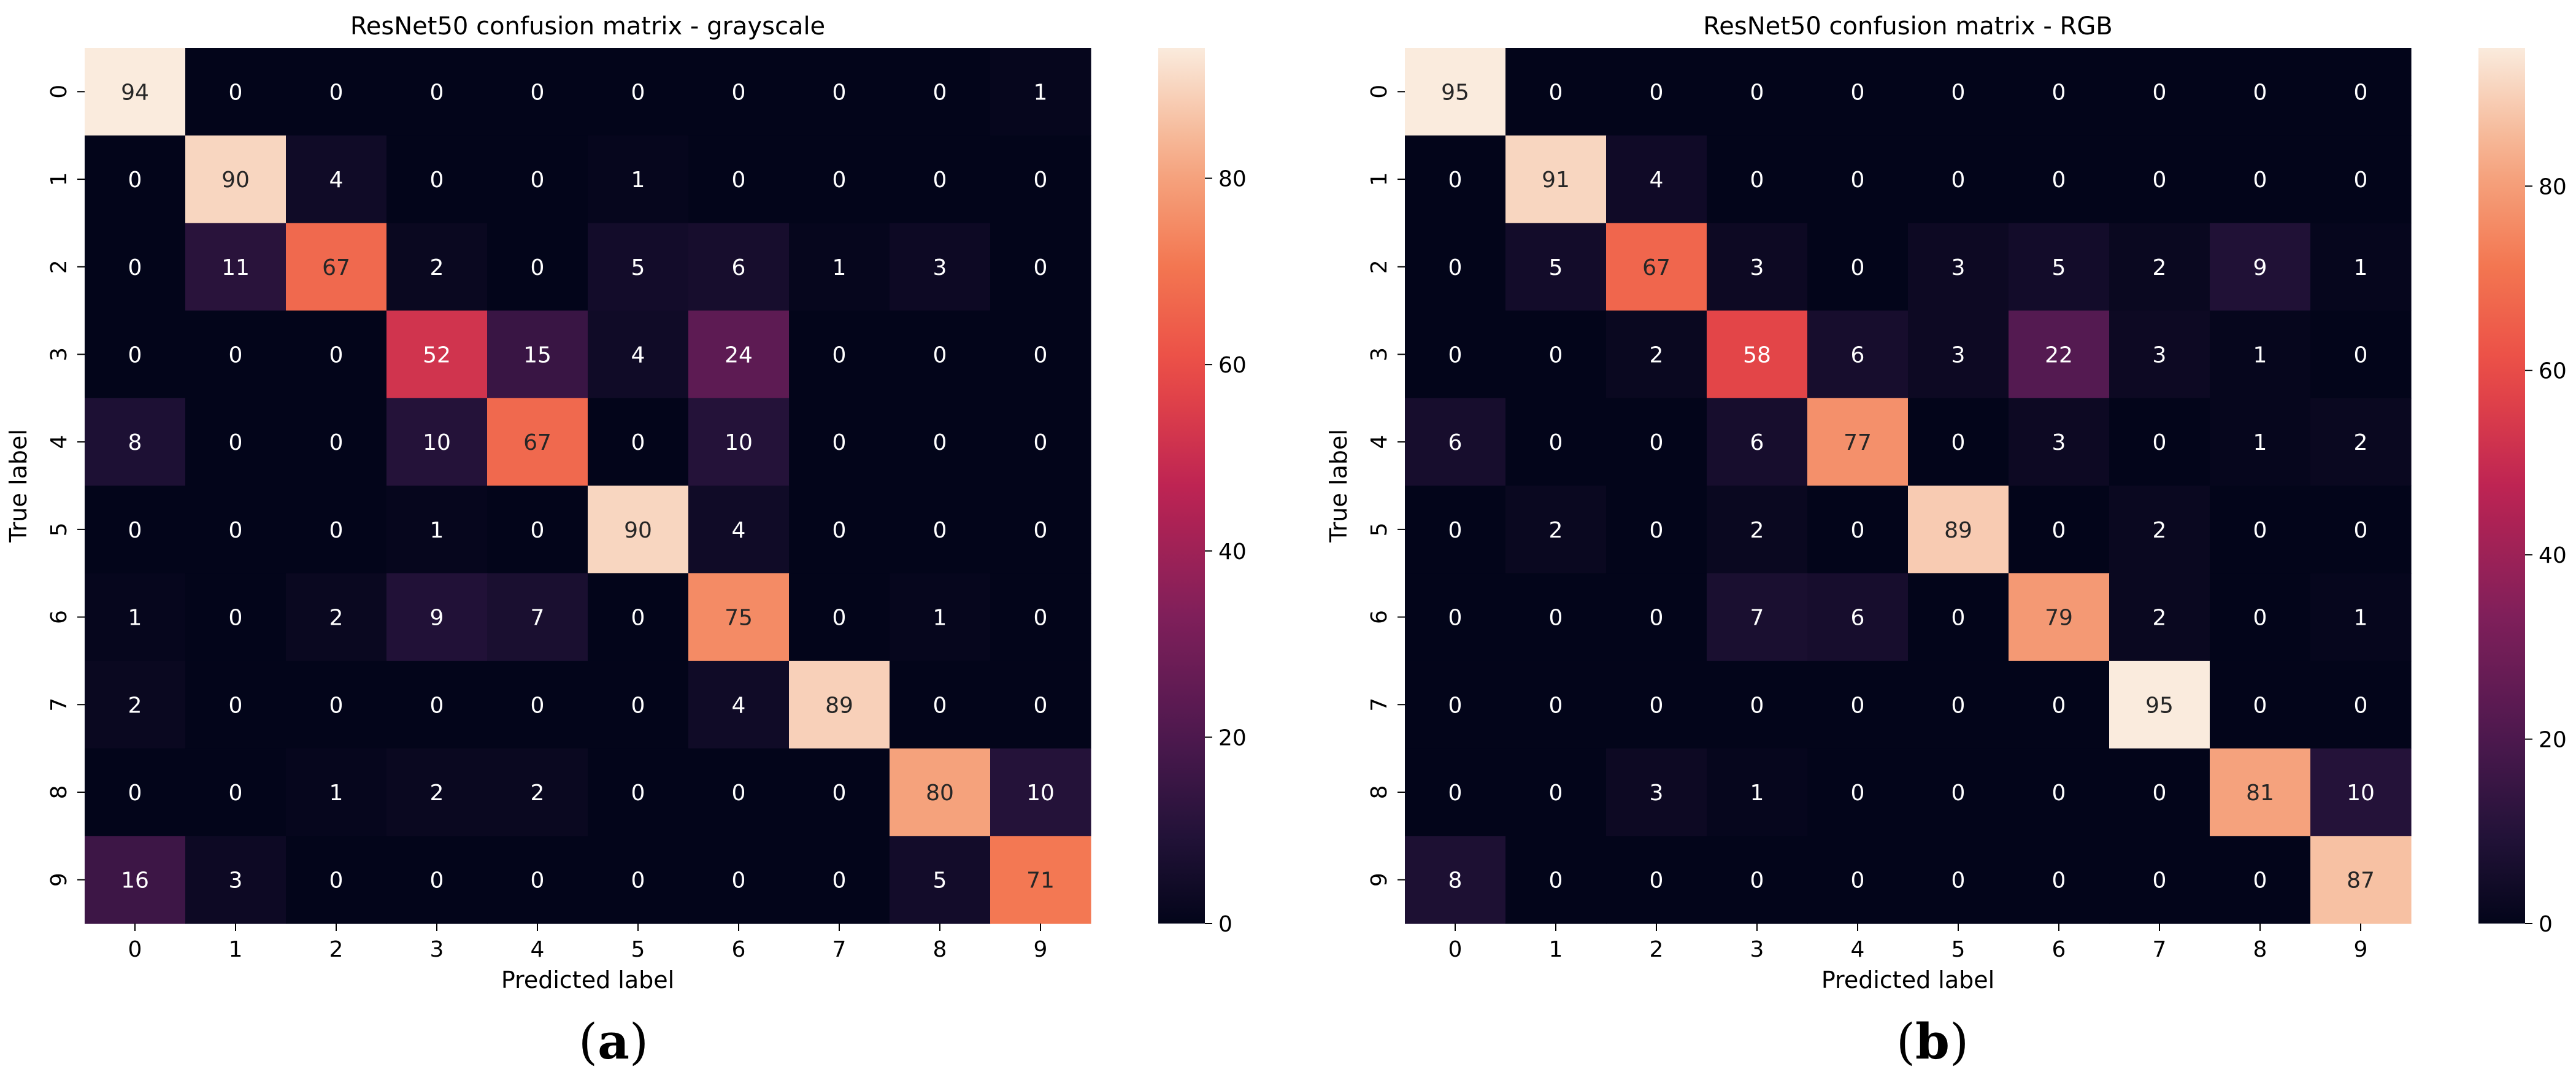 The image size is (2576, 1088). What do you see at coordinates (60, 179) in the screenshot?
I see `y-tick-label: 1` at bounding box center [60, 179].